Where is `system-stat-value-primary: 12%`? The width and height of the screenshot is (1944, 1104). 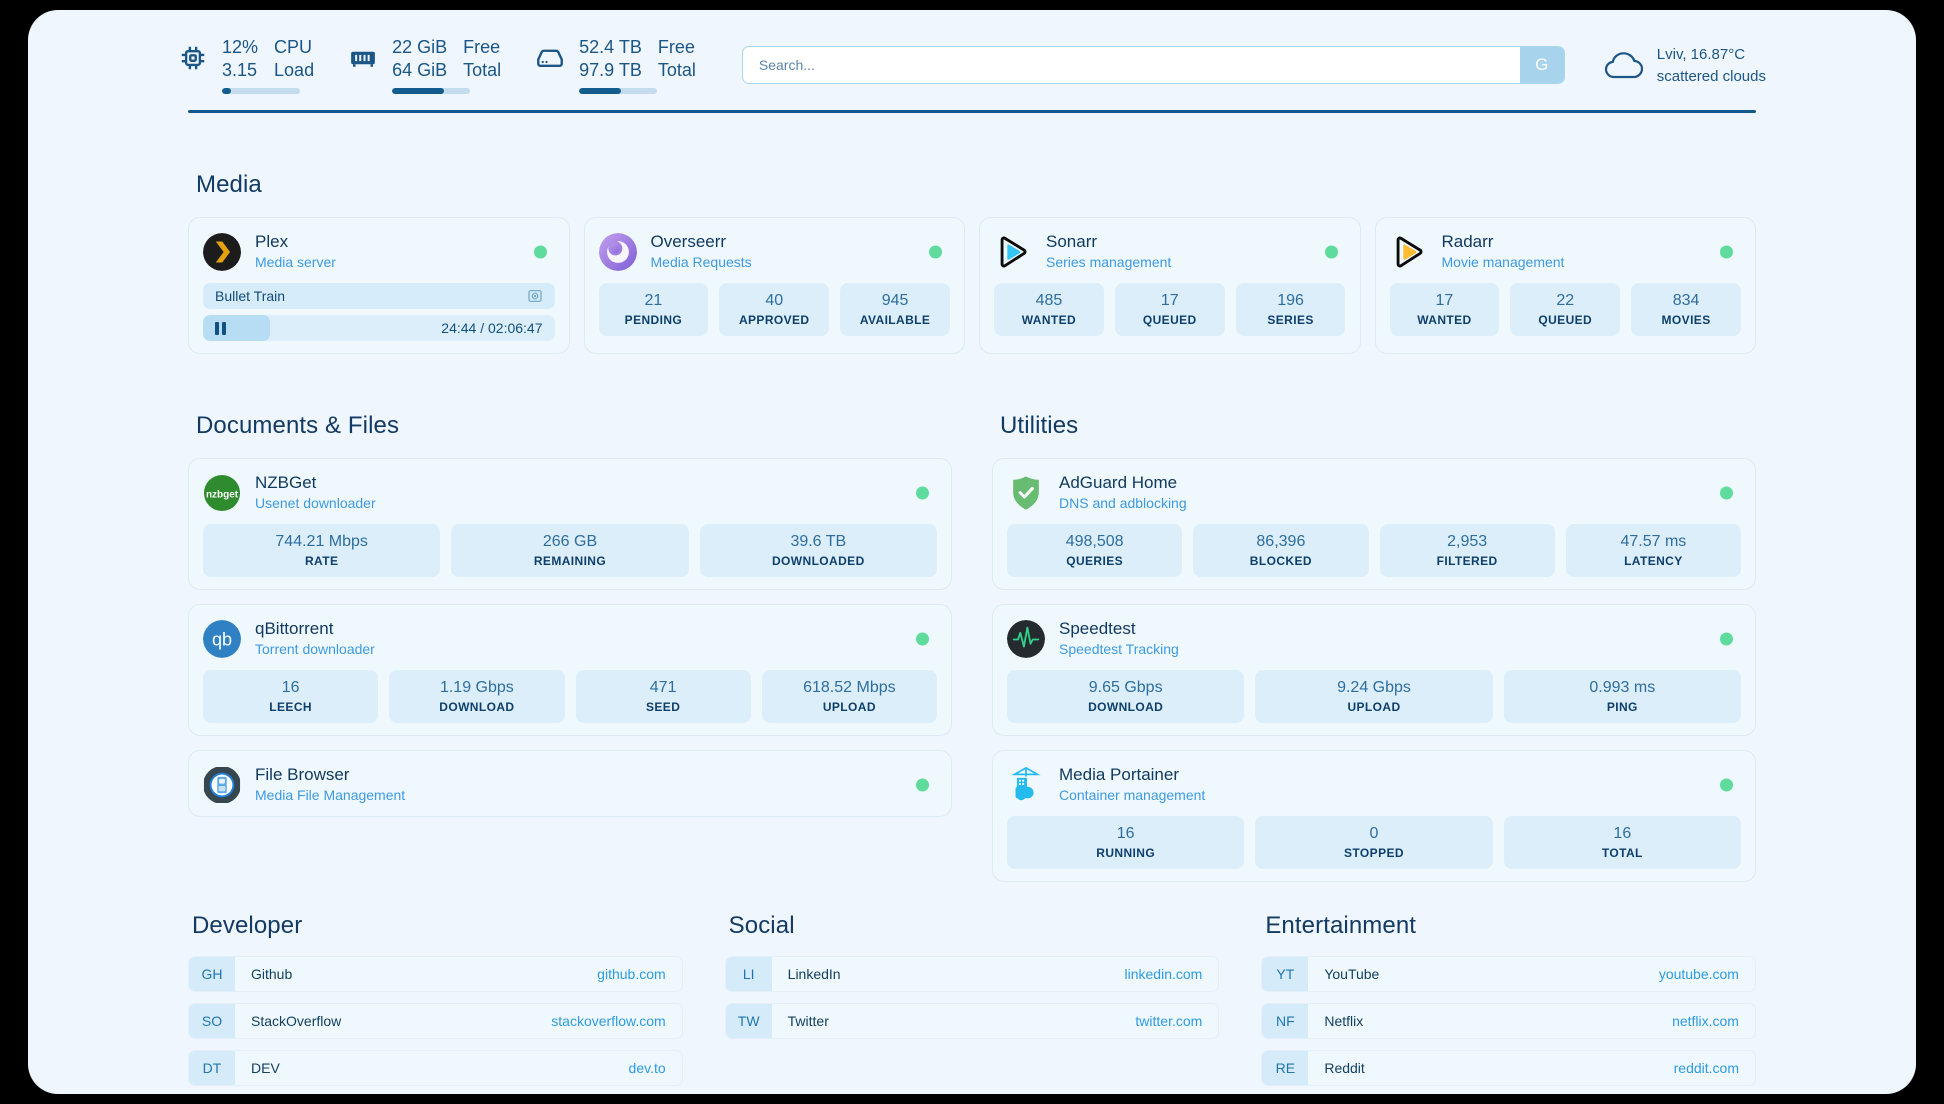
system-stat-value-primary: 12% is located at coordinates (240, 47).